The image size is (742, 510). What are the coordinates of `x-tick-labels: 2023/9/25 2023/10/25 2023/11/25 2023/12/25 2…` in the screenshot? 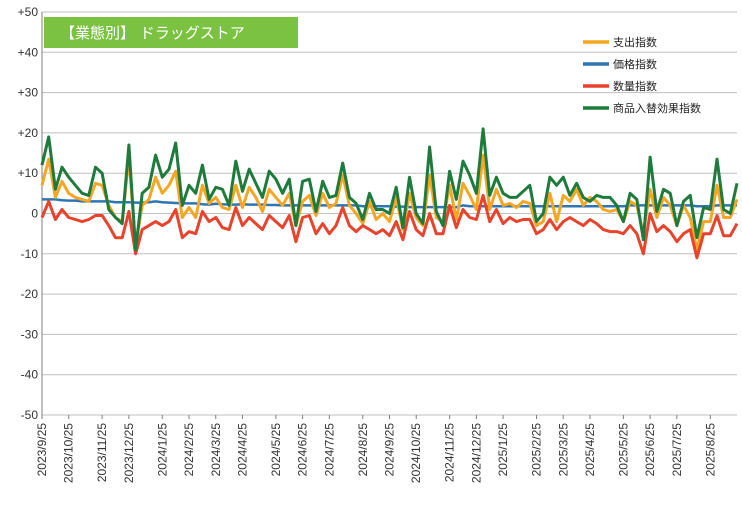 It's located at (376, 453).